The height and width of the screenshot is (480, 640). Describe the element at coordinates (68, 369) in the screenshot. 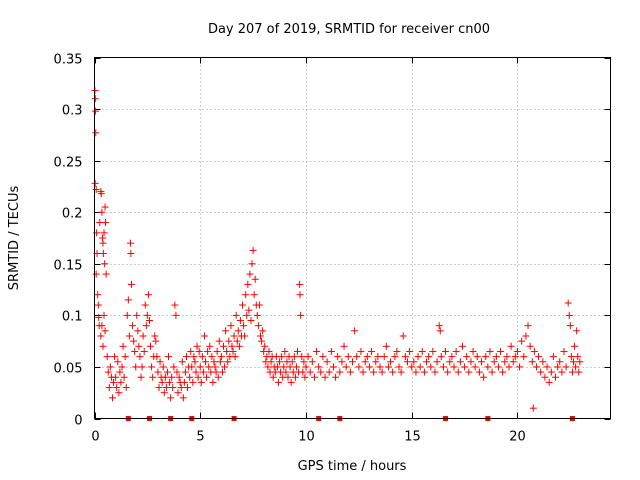

I see `y-tick-label: 0.05` at that location.